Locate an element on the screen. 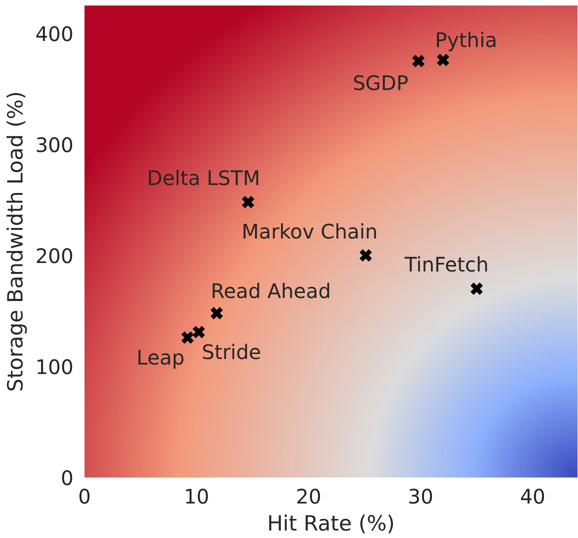  y-tick-label: 300 is located at coordinates (54, 144).